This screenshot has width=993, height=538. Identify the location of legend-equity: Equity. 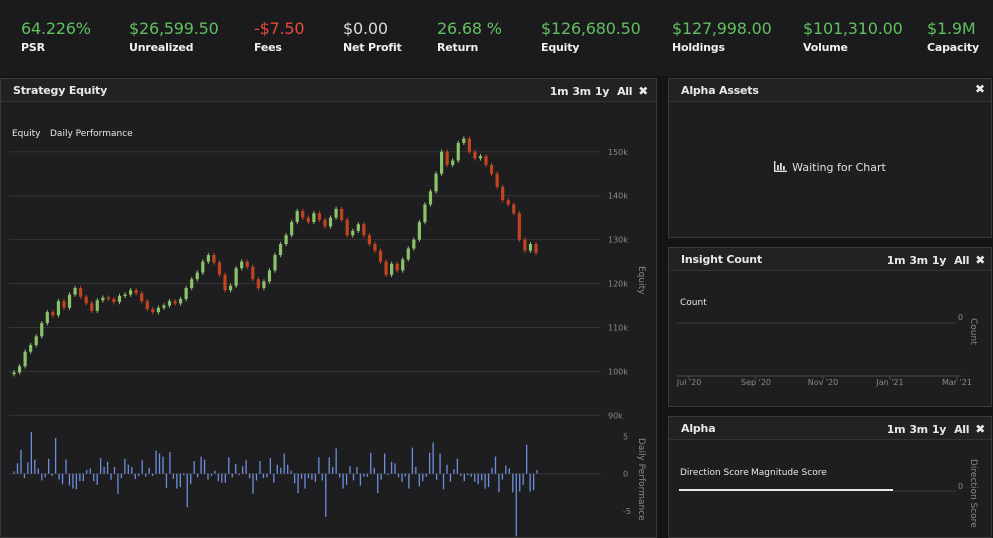
(26, 134).